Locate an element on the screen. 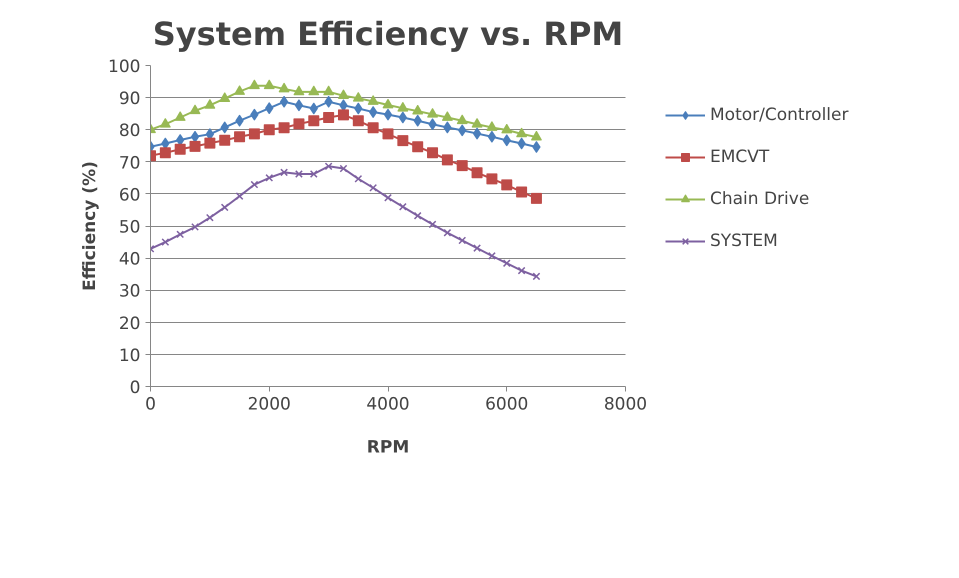 This screenshot has height=578, width=959. y-tick-label: 50 is located at coordinates (129, 228).